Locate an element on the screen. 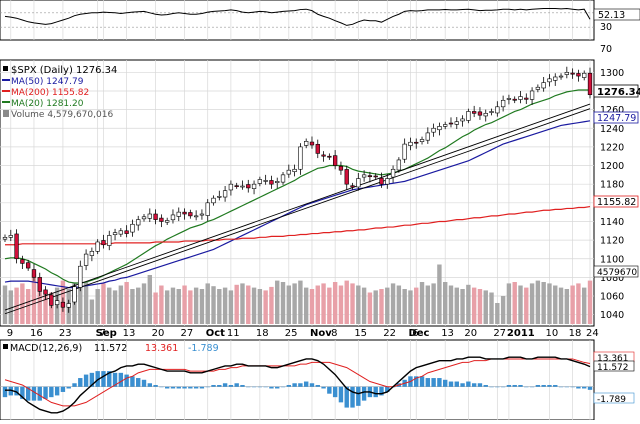  x-tick-label: Sep is located at coordinates (106, 333).